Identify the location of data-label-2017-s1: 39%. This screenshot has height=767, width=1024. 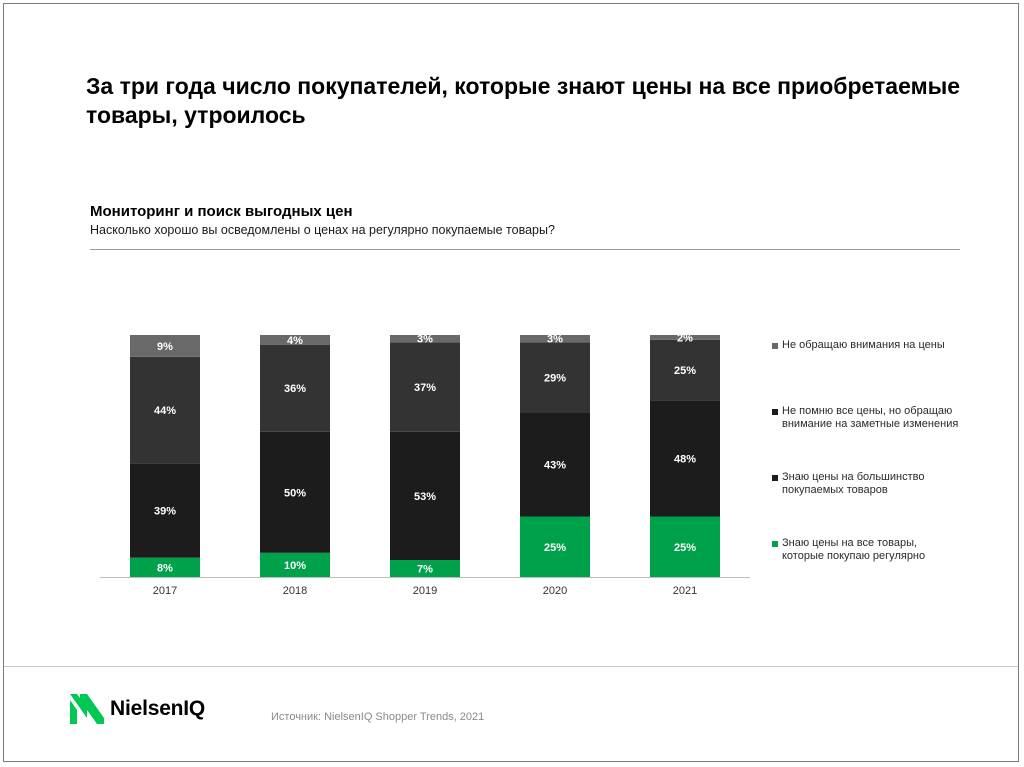
(165, 511).